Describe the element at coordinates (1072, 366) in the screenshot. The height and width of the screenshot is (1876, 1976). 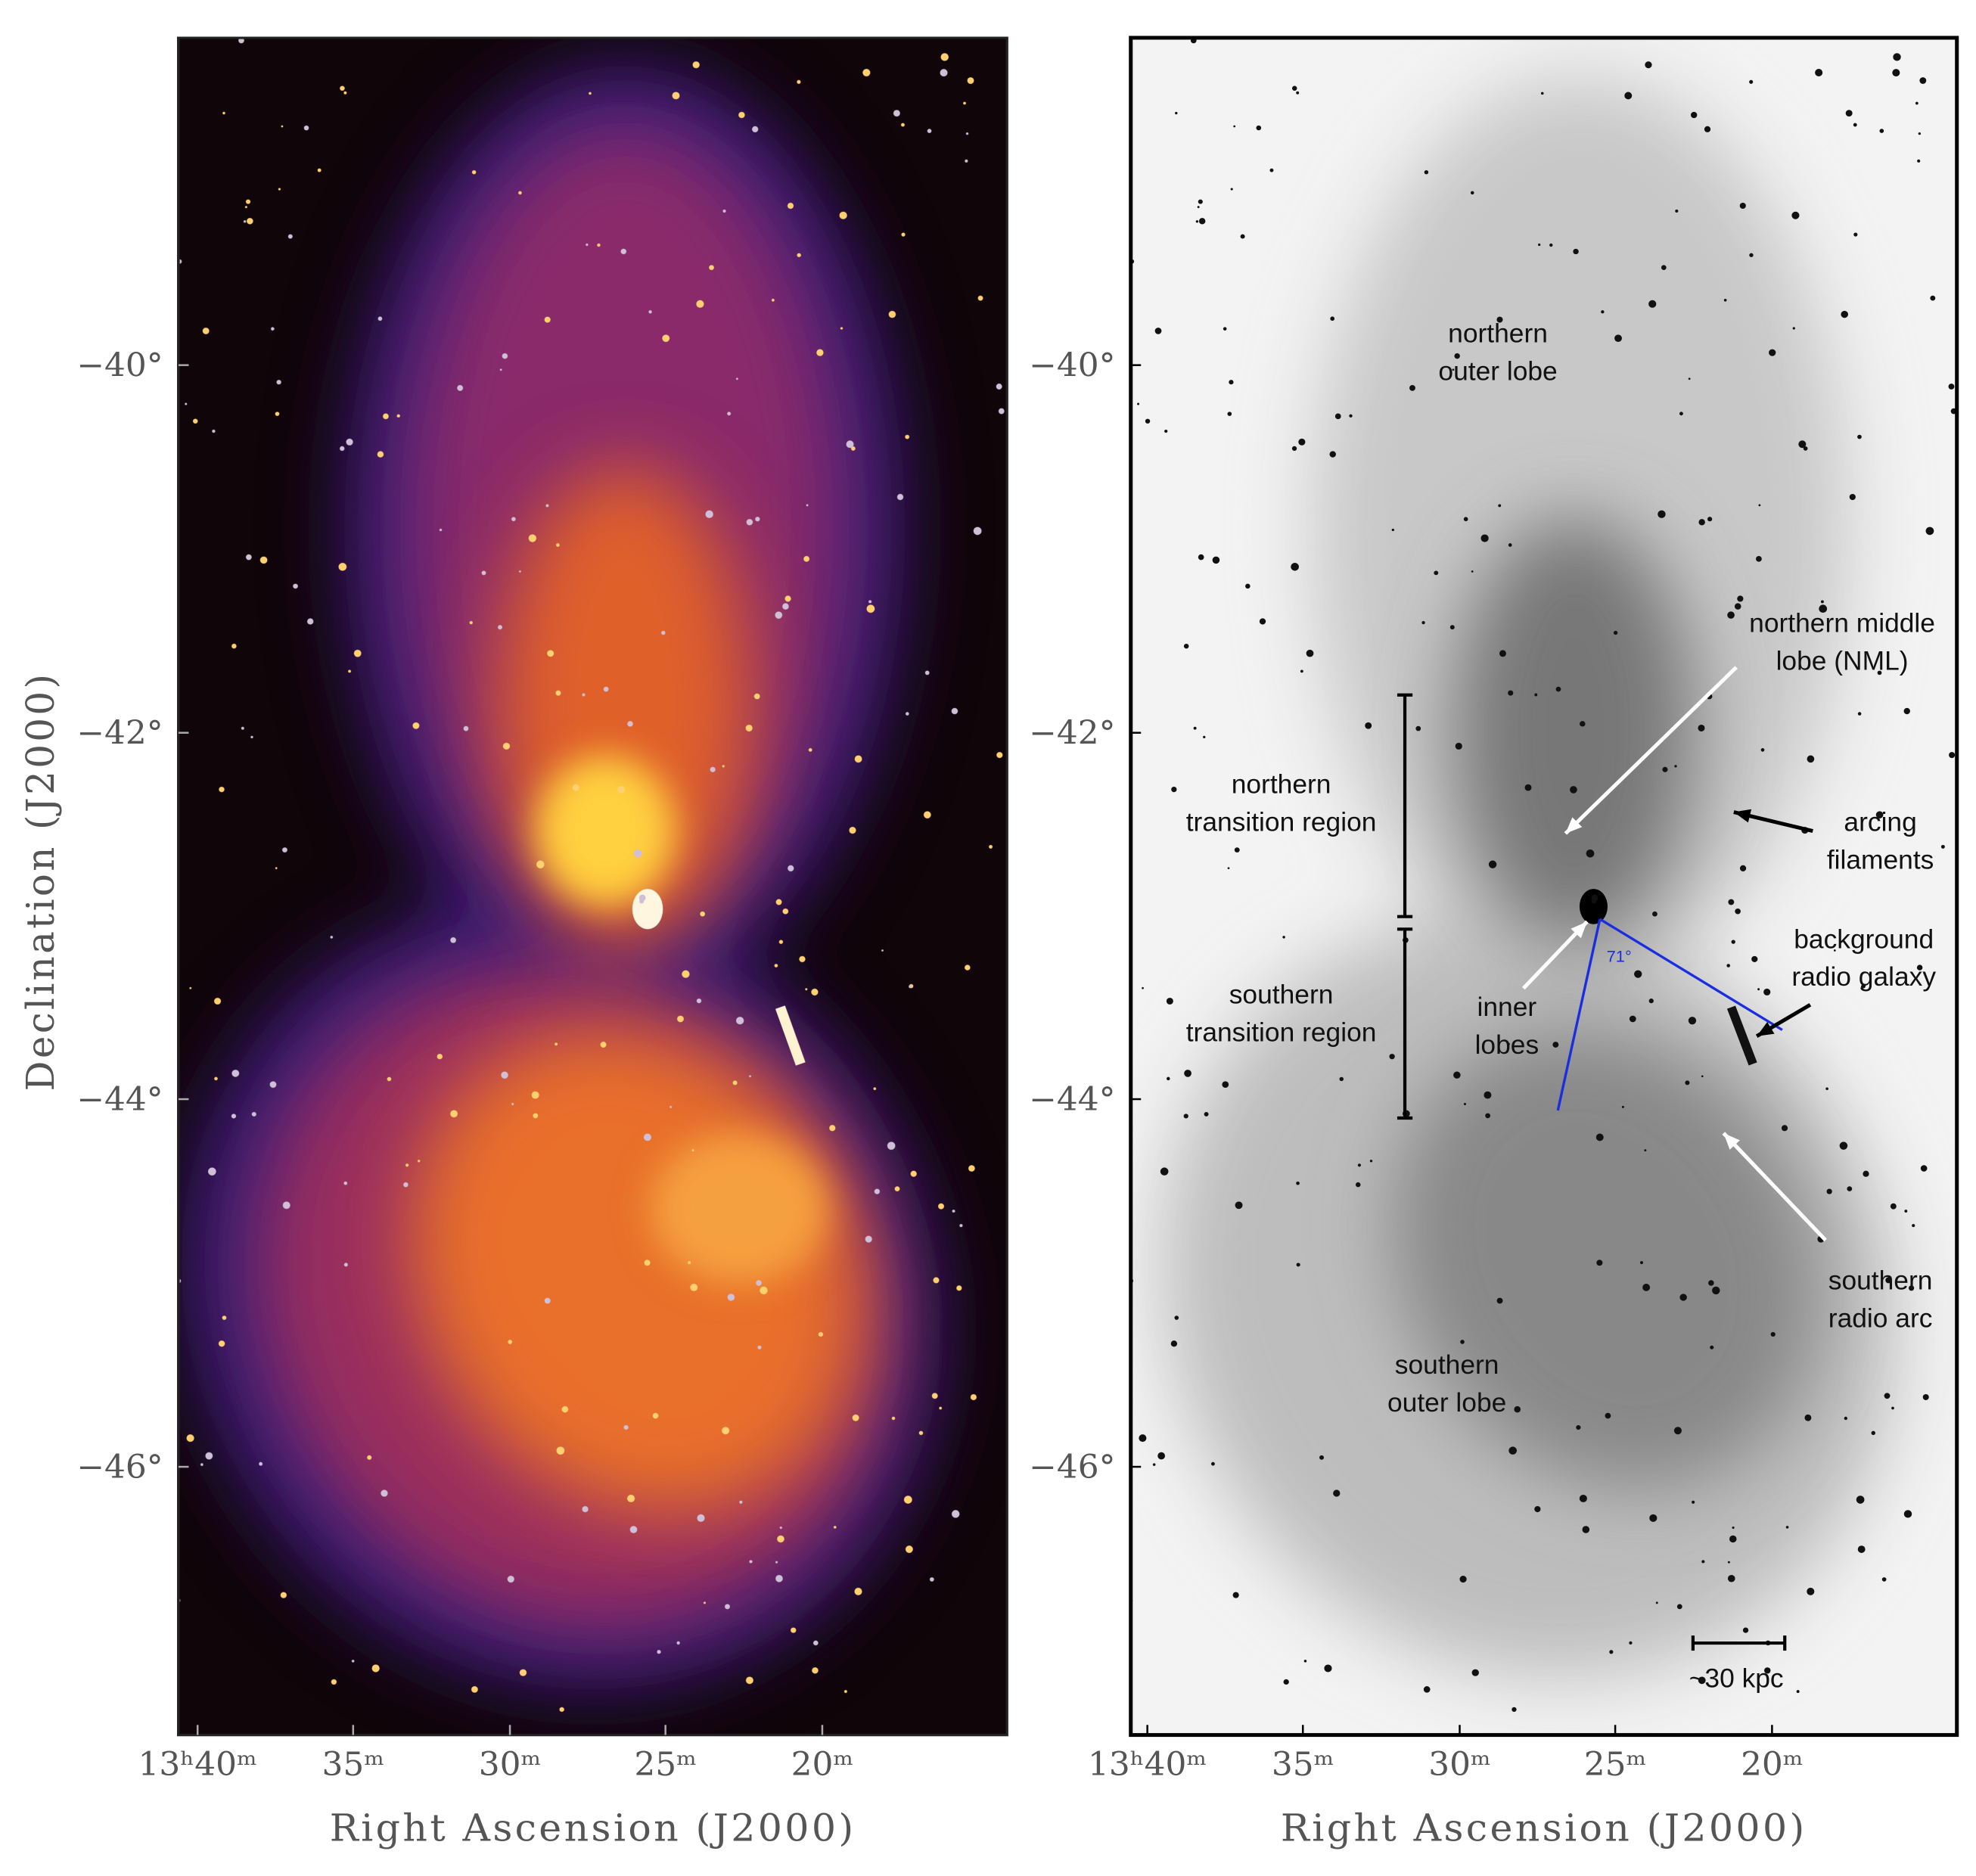
I see `y-tick-label: −40°` at that location.